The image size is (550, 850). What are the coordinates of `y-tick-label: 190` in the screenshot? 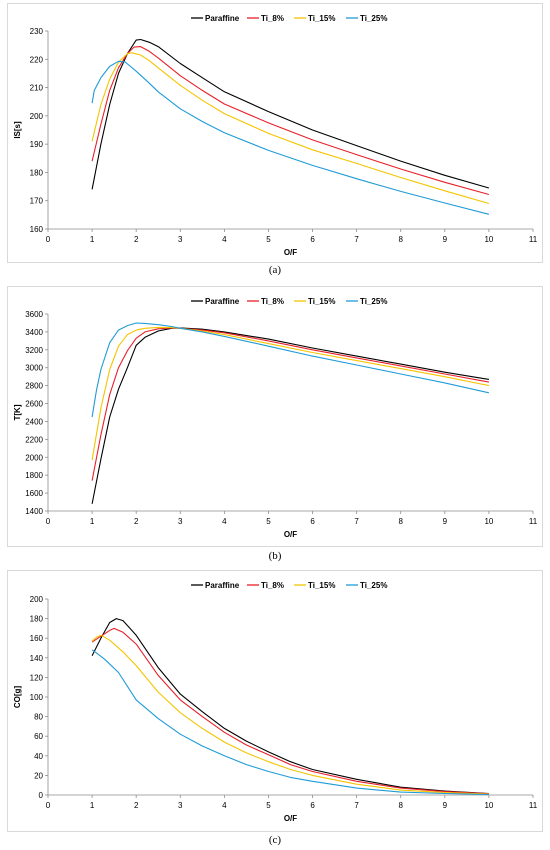 It's located at (37, 144).